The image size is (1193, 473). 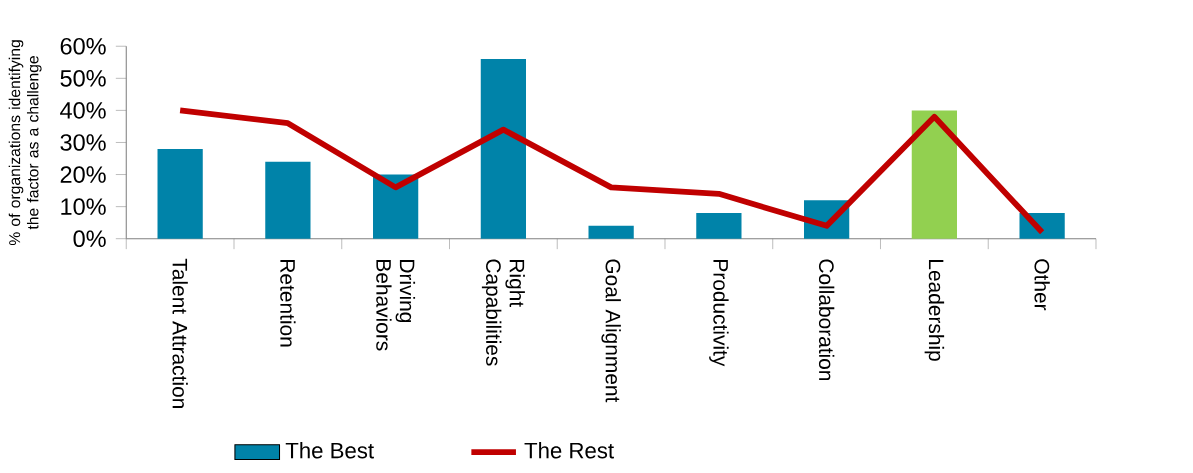 What do you see at coordinates (934, 311) in the screenshot?
I see `x-tick-label: Leadership` at bounding box center [934, 311].